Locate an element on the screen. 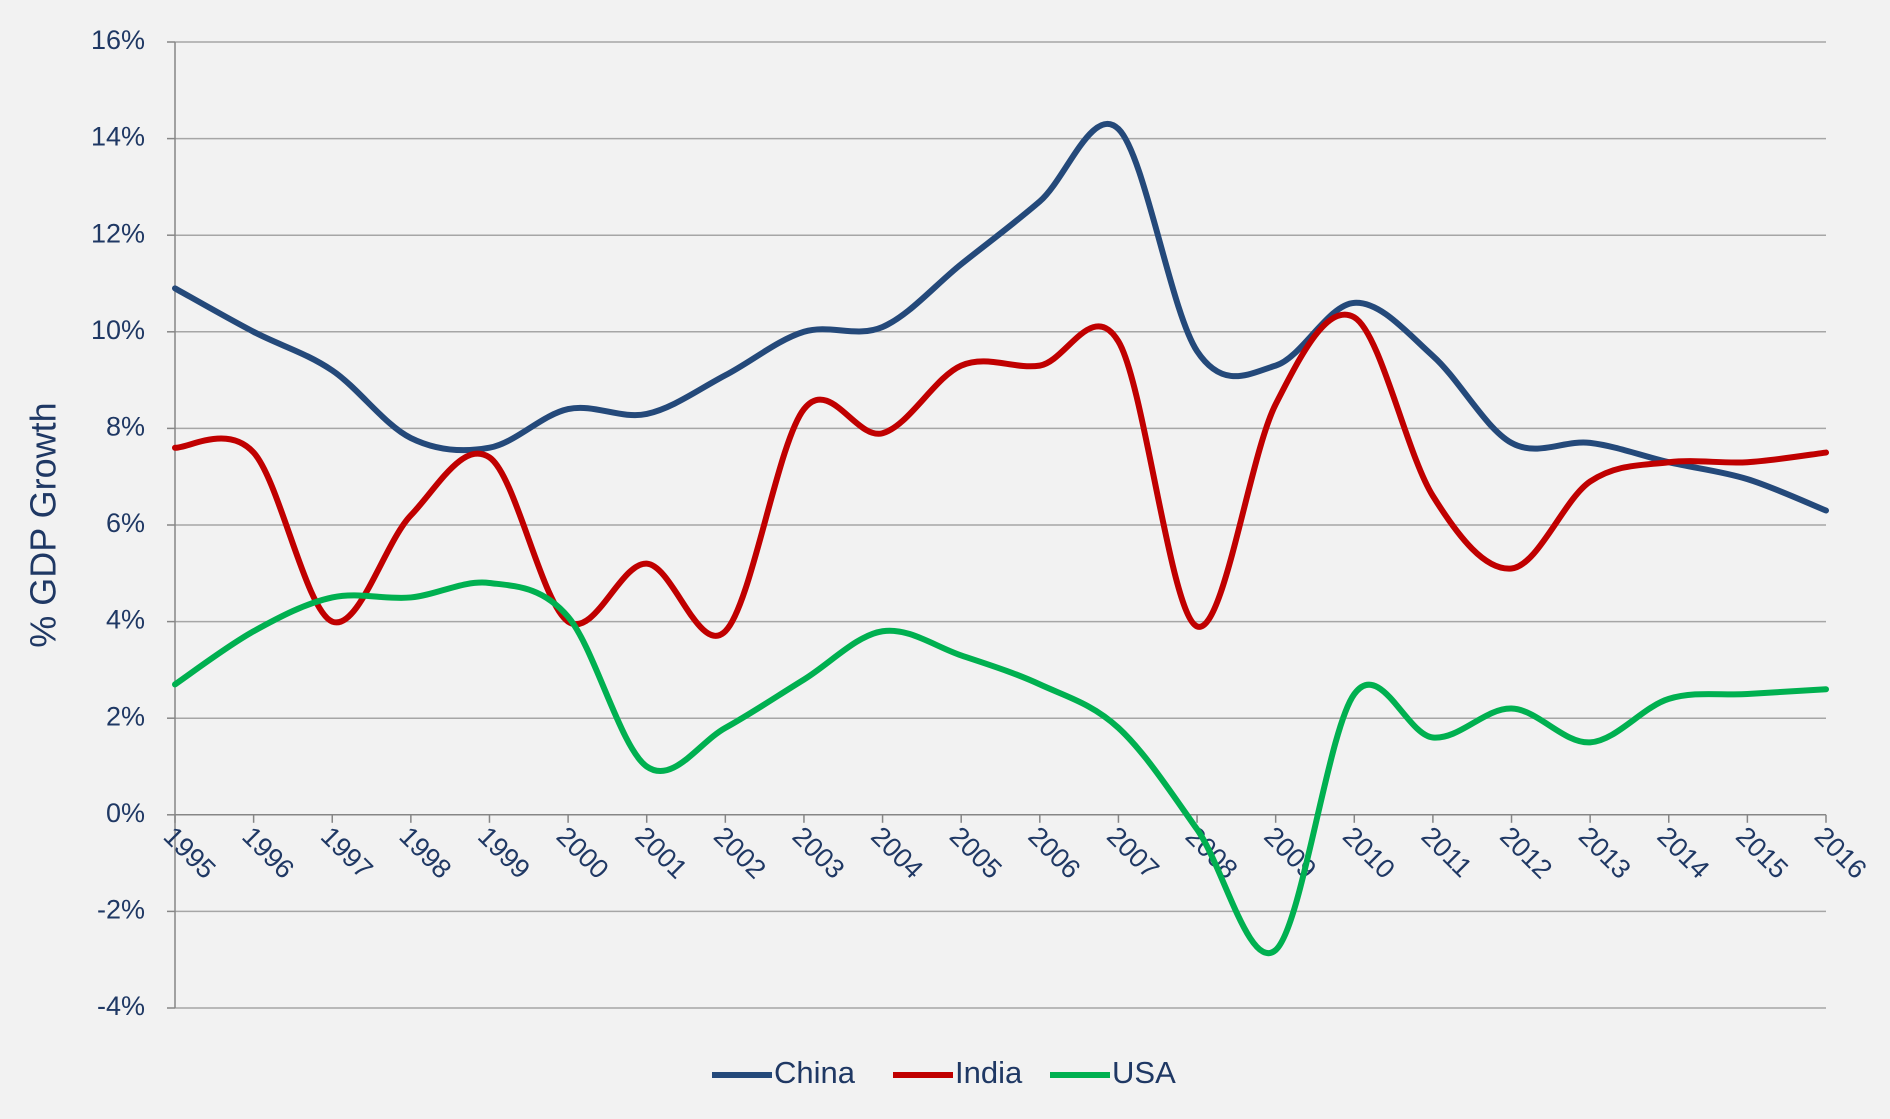 The image size is (1890, 1119). y-tick-label: 0% is located at coordinates (125, 813).